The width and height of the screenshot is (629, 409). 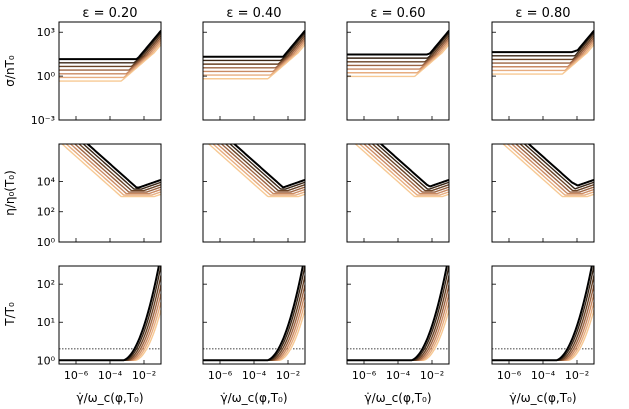 I want to click on panel-r1-c1: 10⁻³ 10⁰ 10³, so click(x=96, y=74).